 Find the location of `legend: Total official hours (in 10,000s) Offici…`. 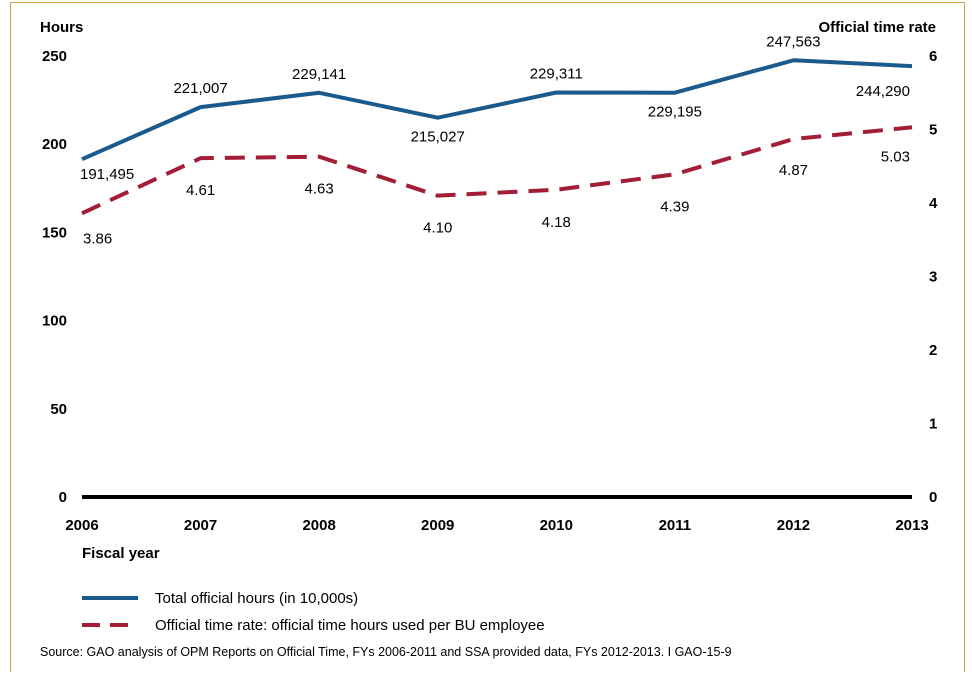

legend: Total official hours (in 10,000s) Offici… is located at coordinates (313, 612).